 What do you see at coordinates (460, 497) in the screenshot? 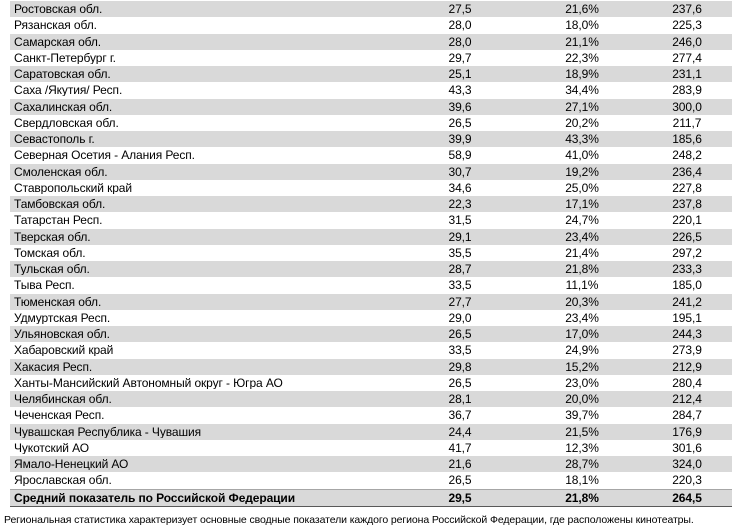
I see `total-value1-cell: 29,5` at bounding box center [460, 497].